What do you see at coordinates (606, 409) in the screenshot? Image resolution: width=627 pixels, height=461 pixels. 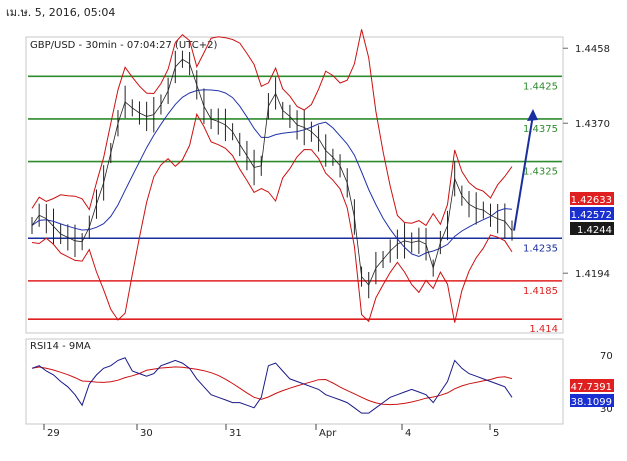 I see `rsi-tick-1: 30` at bounding box center [606, 409].